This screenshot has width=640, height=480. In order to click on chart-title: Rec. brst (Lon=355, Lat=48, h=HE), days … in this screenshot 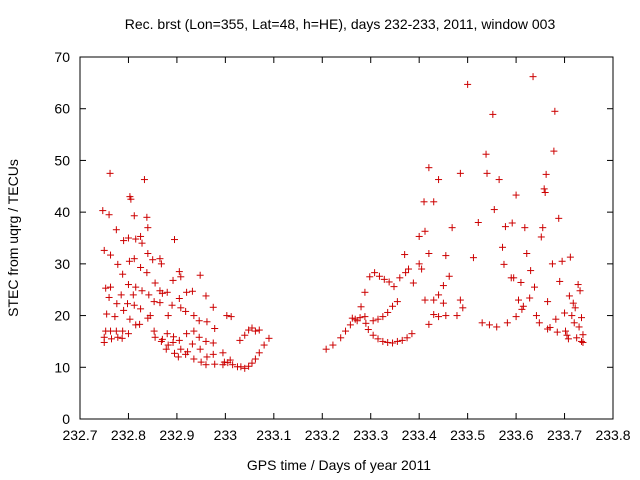, I will do `click(340, 24)`.